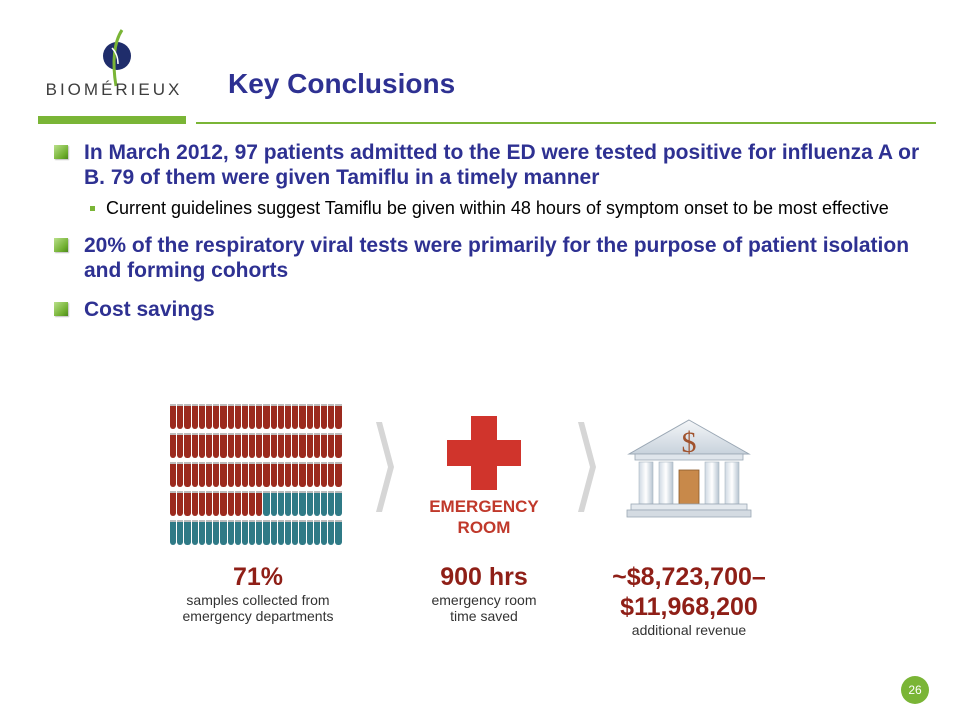 This screenshot has width=960, height=720. What do you see at coordinates (149, 309) in the screenshot?
I see `bullet-3-text: Cost savings` at bounding box center [149, 309].